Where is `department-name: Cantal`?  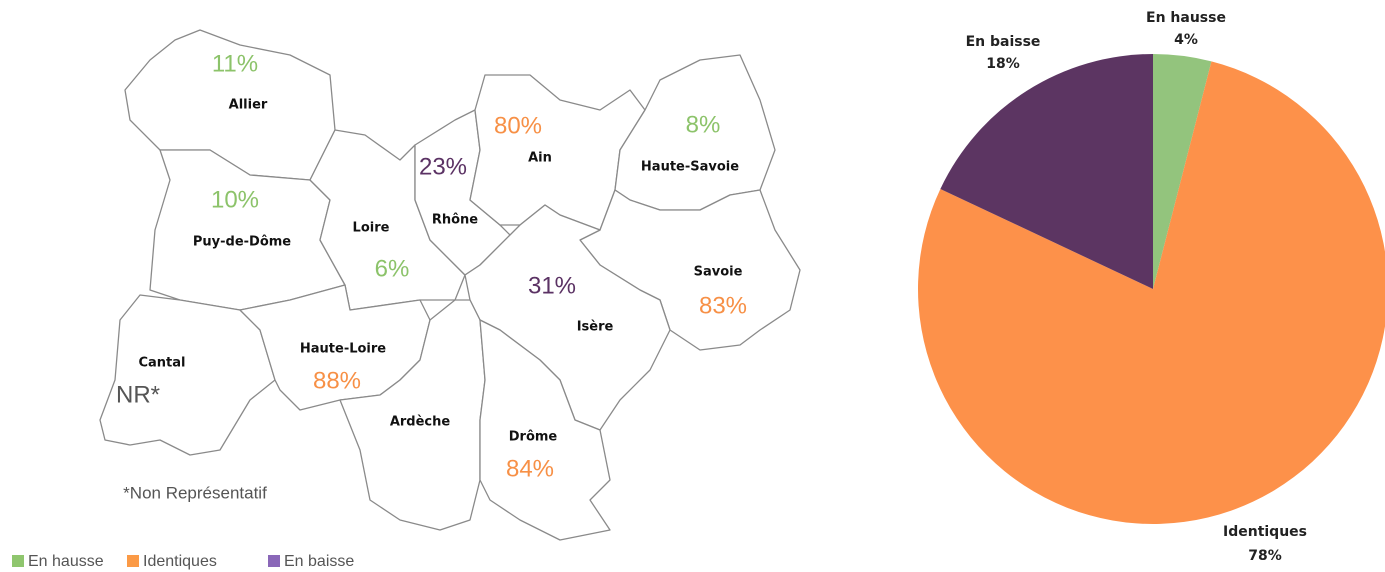
department-name: Cantal is located at coordinates (161, 363).